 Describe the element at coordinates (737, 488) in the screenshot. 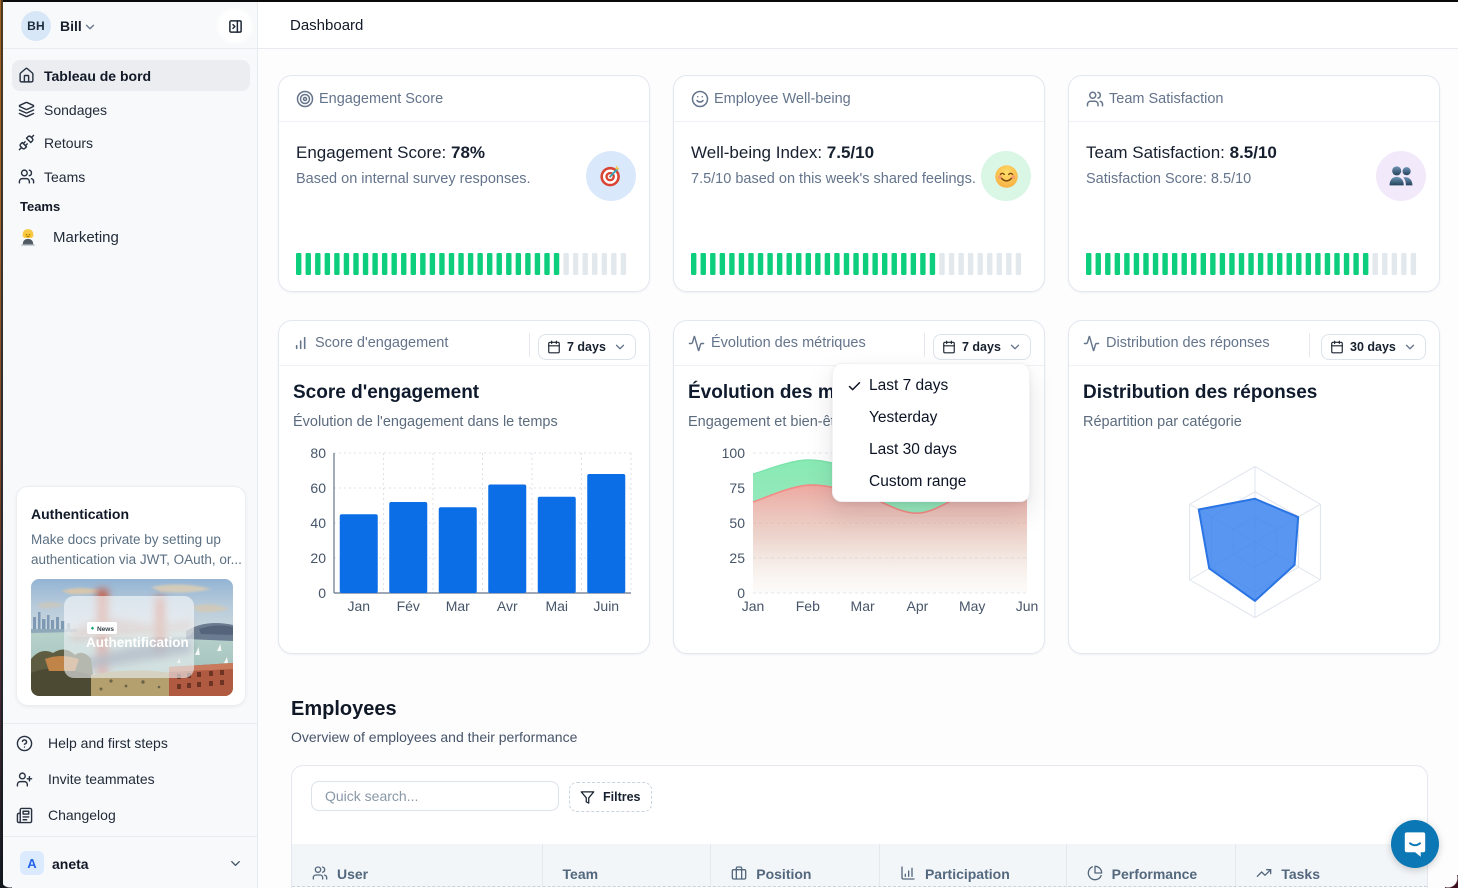

I see `svg-text: 75` at that location.